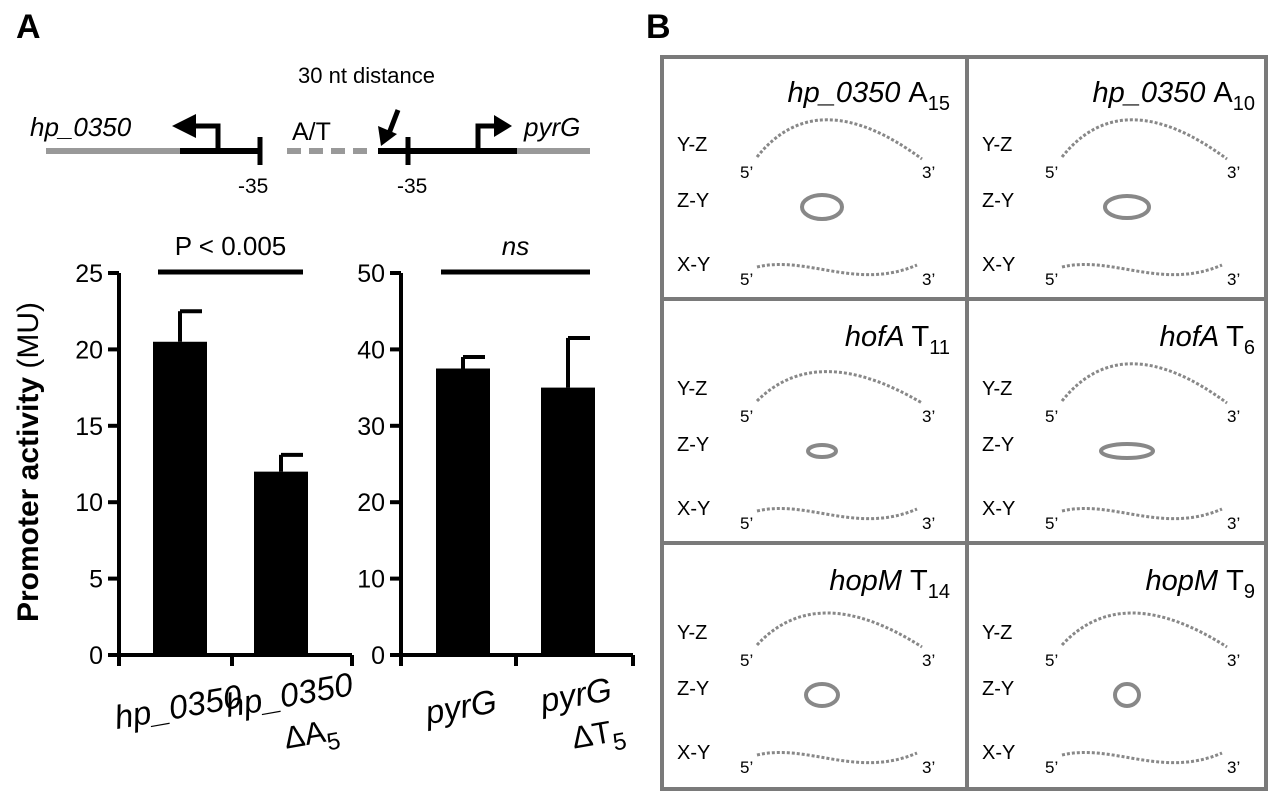 The width and height of the screenshot is (1277, 800). What do you see at coordinates (387, 136) in the screenshot?
I see `distance-arrowhead-icon` at bounding box center [387, 136].